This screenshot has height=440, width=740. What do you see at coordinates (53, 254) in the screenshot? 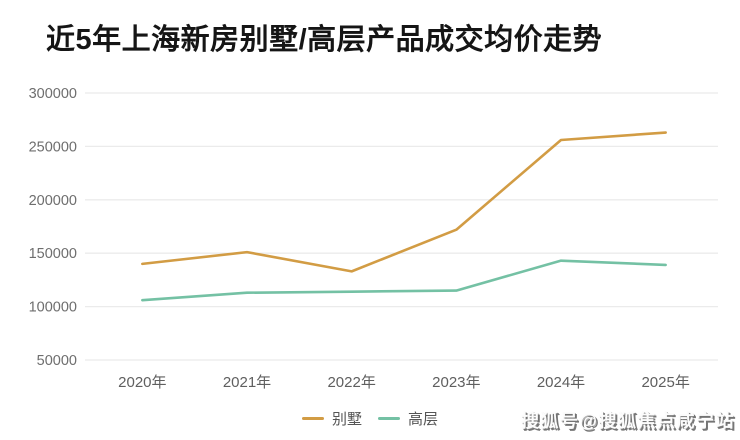
I see `y-tick-label: 150000` at bounding box center [53, 254].